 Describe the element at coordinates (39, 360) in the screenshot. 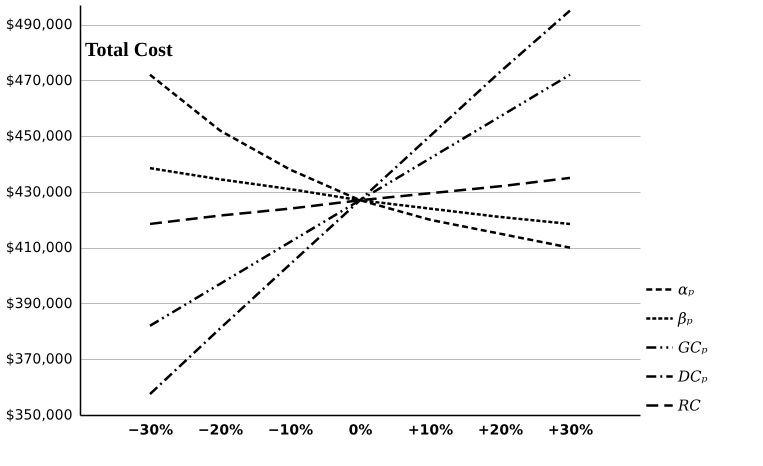

I see `y-tick-label: $370,000` at that location.